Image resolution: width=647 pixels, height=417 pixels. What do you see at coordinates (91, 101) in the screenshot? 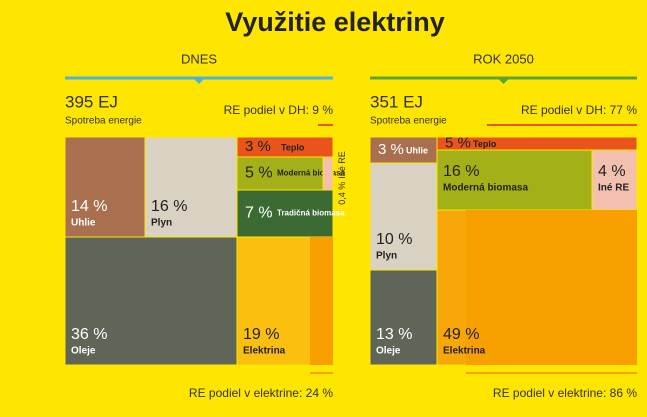
I see `total: 395 EJ` at bounding box center [91, 101].